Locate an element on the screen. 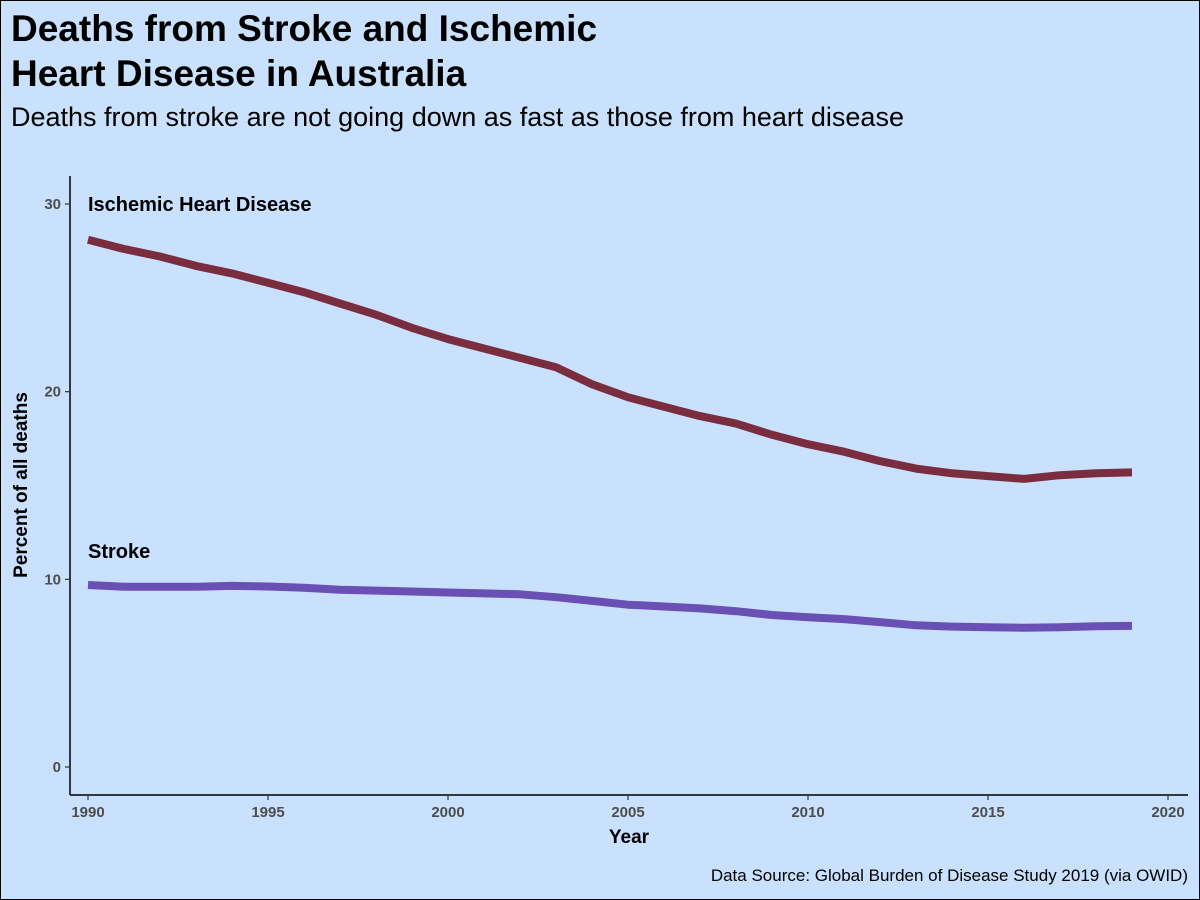 Image resolution: width=1200 pixels, height=900 pixels. x-axis-ticks: 1990 1995 2000 2005 2010 2015 2020 is located at coordinates (628, 808).